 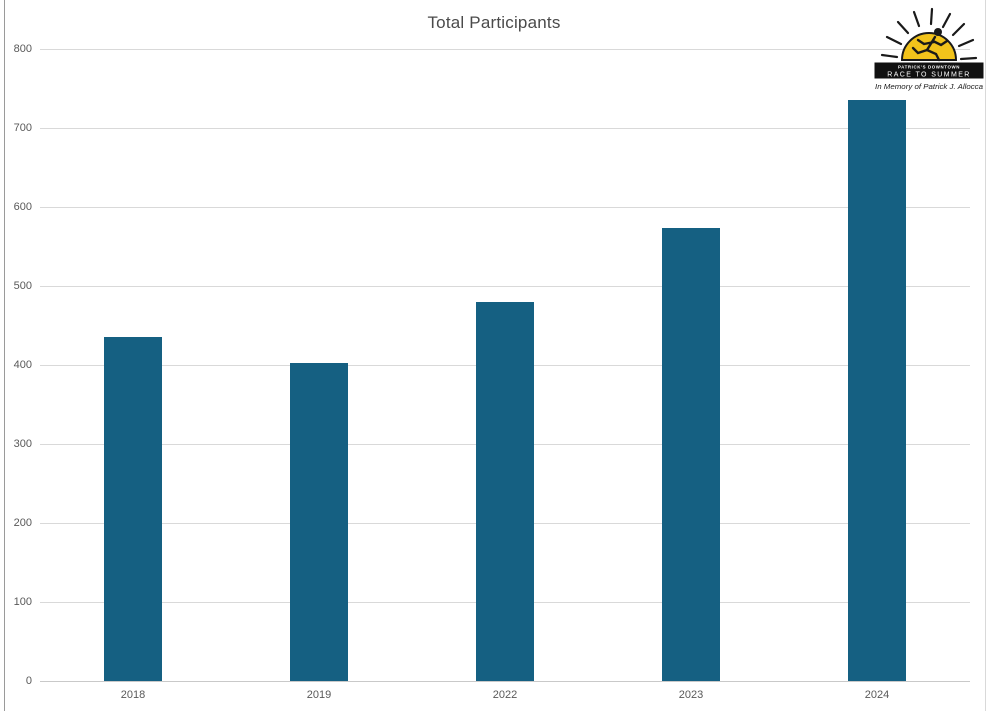 I want to click on right-edge-divider, so click(x=985, y=355).